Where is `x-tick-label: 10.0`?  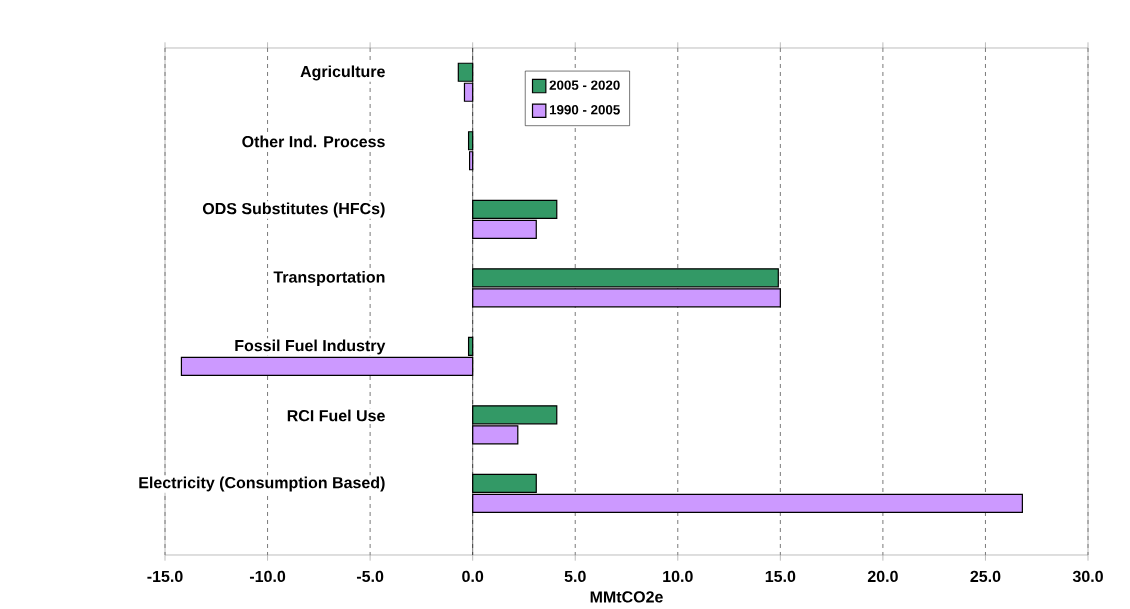
x-tick-label: 10.0 is located at coordinates (678, 576).